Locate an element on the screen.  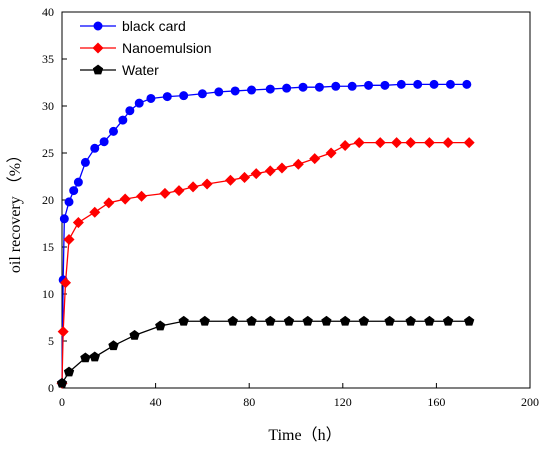
legend-marker-nanoemulsion is located at coordinates (98, 48).